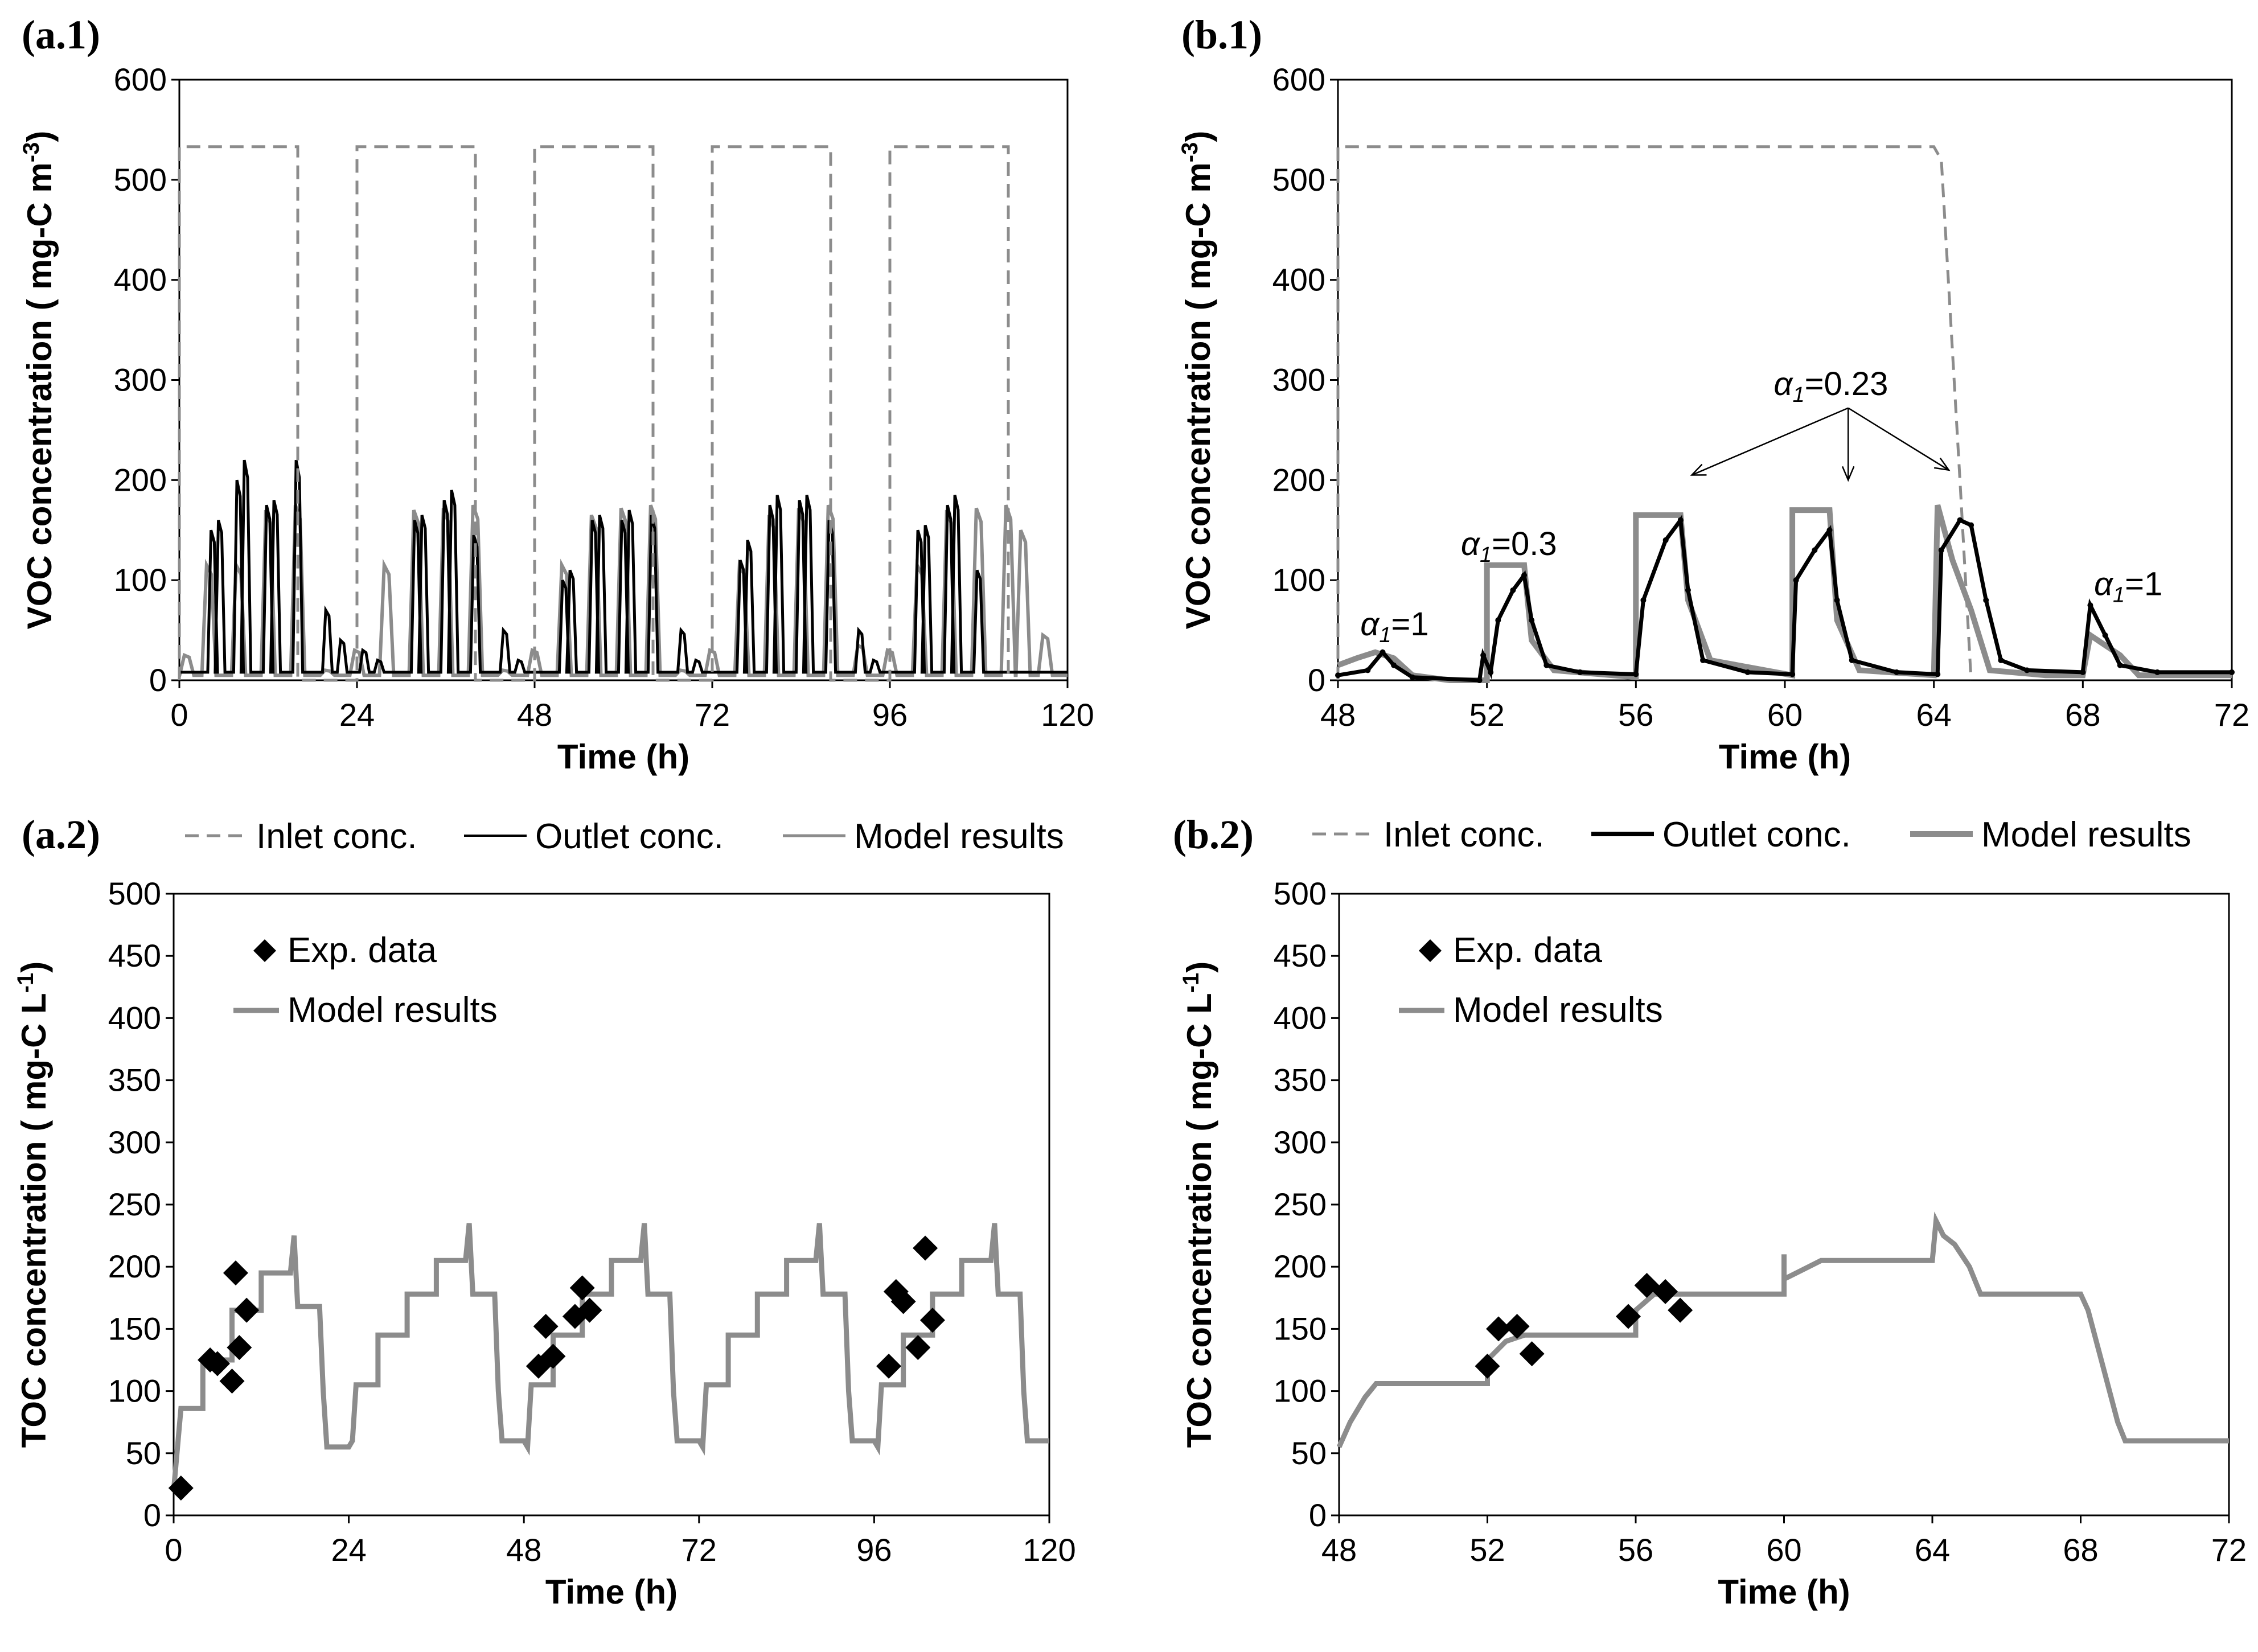  What do you see at coordinates (624, 836) in the screenshot?
I see `legend-top-a: Inlet conc. Outlet conc. Model results` at bounding box center [624, 836].